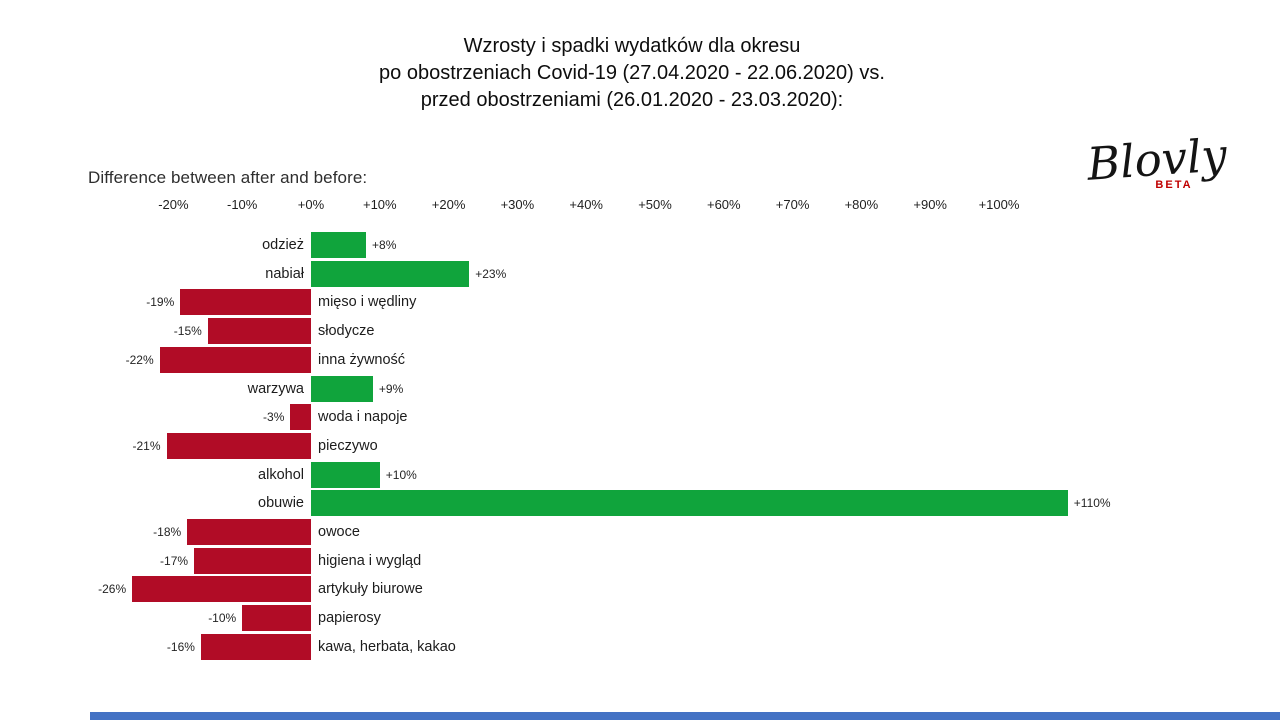  Describe the element at coordinates (723, 204) in the screenshot. I see `x-tick-label: +60%` at that location.